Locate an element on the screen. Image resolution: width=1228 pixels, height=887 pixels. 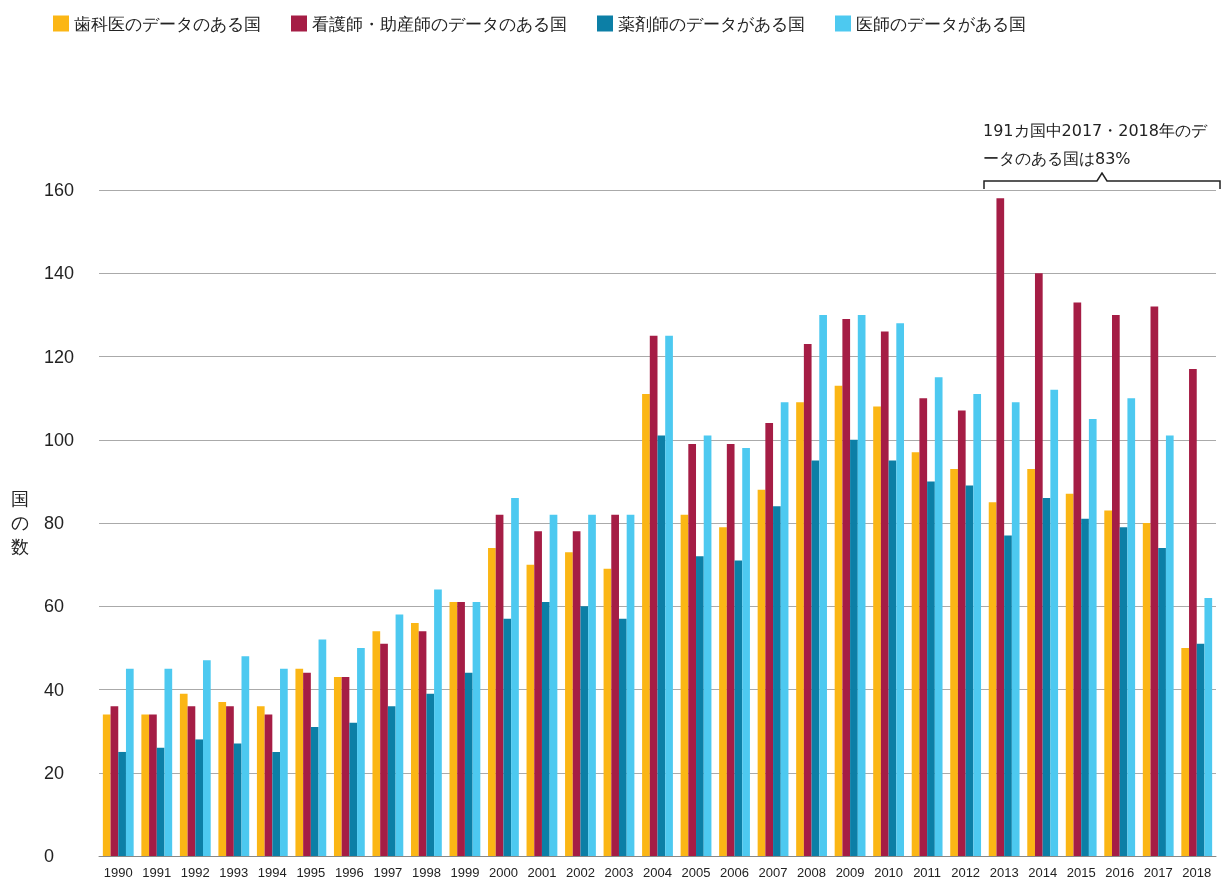
legend-label: 薬剤師のデータがある国 is located at coordinates (711, 23).